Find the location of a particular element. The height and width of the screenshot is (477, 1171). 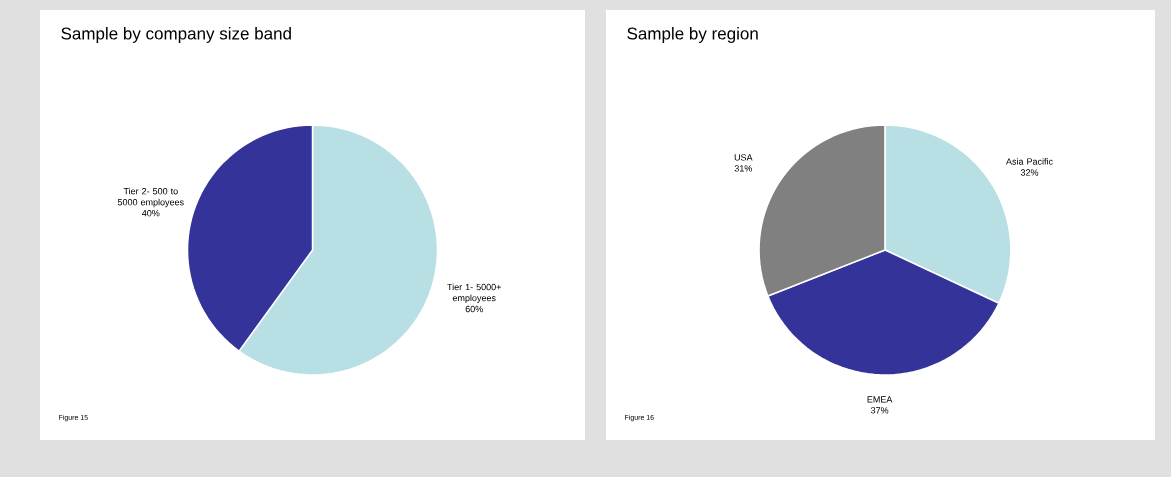

chart-title: Sample by region is located at coordinates (692, 35).